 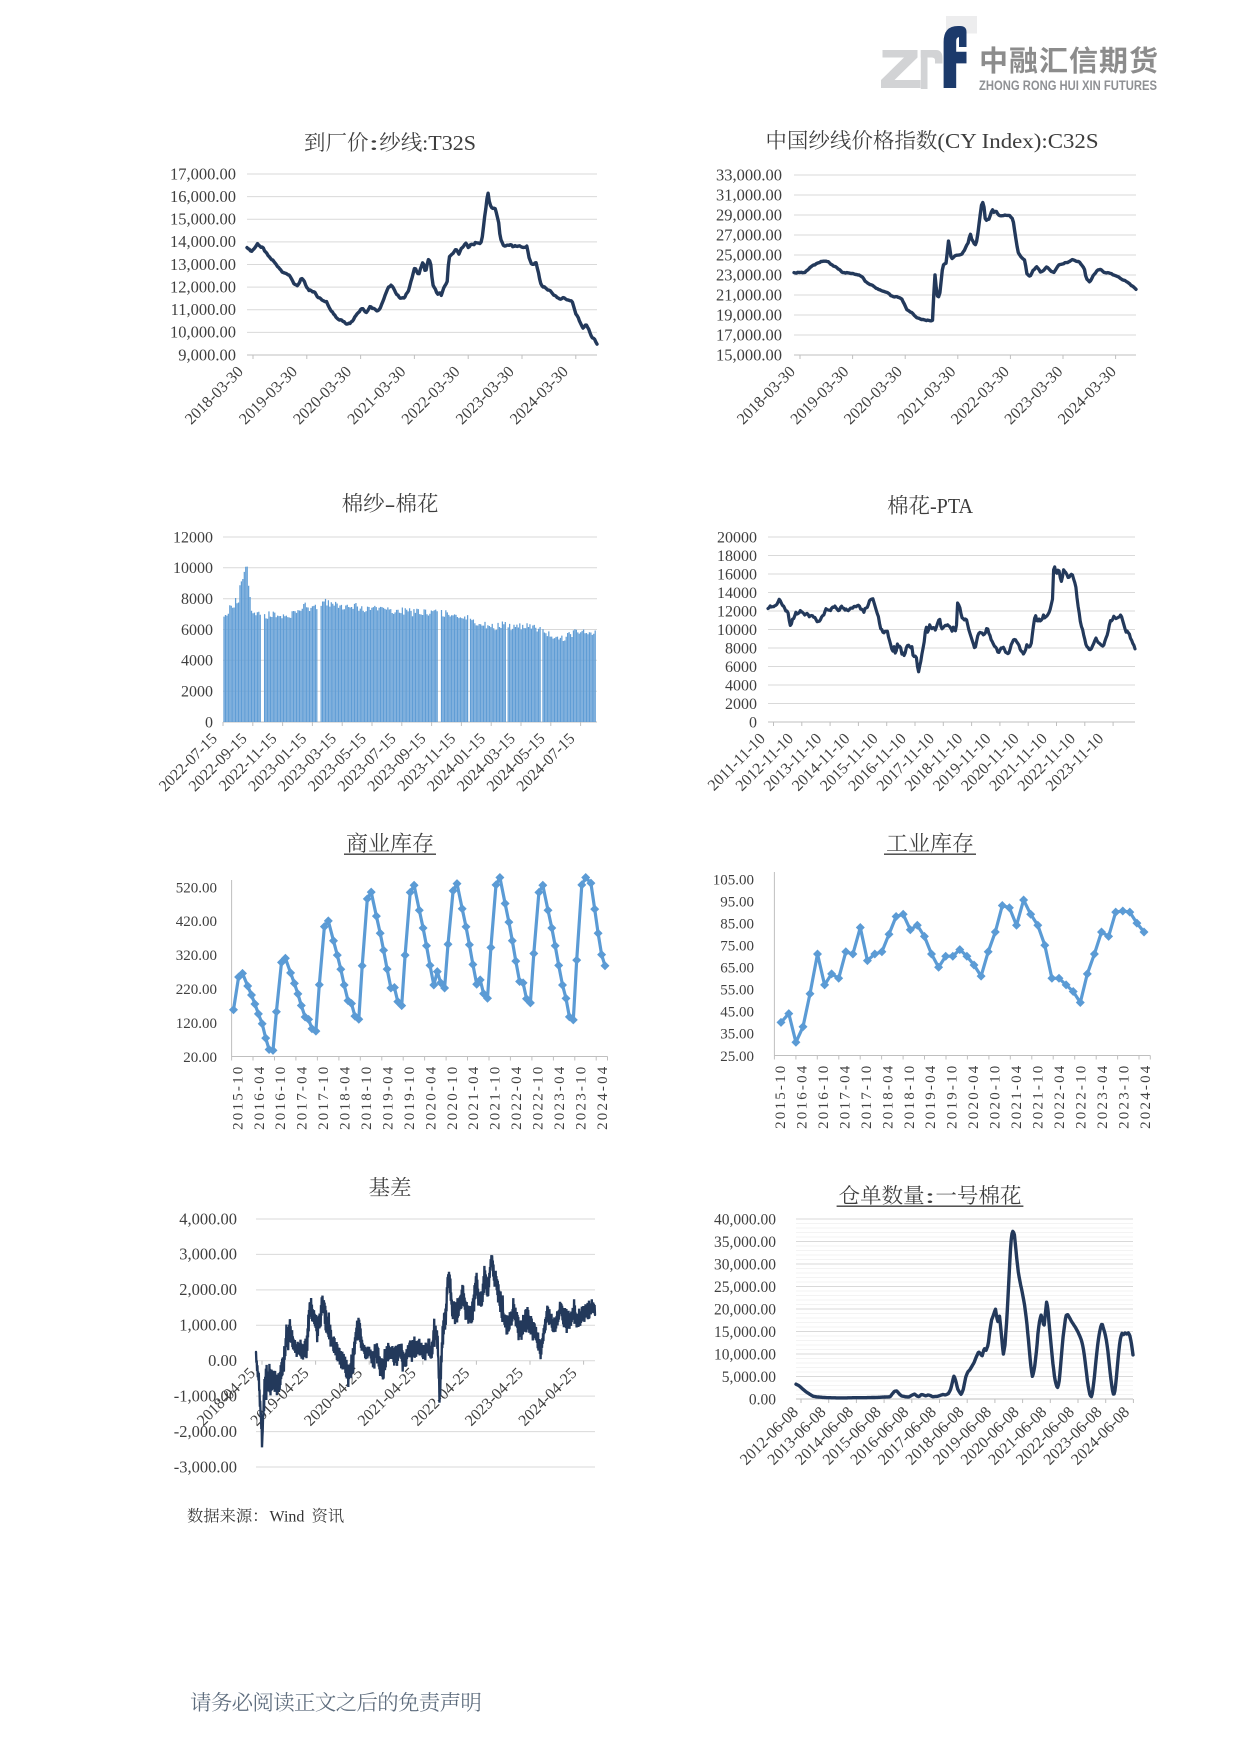 What do you see at coordinates (208, 1325) in the screenshot?
I see `svg-text: 1,000.00` at bounding box center [208, 1325].